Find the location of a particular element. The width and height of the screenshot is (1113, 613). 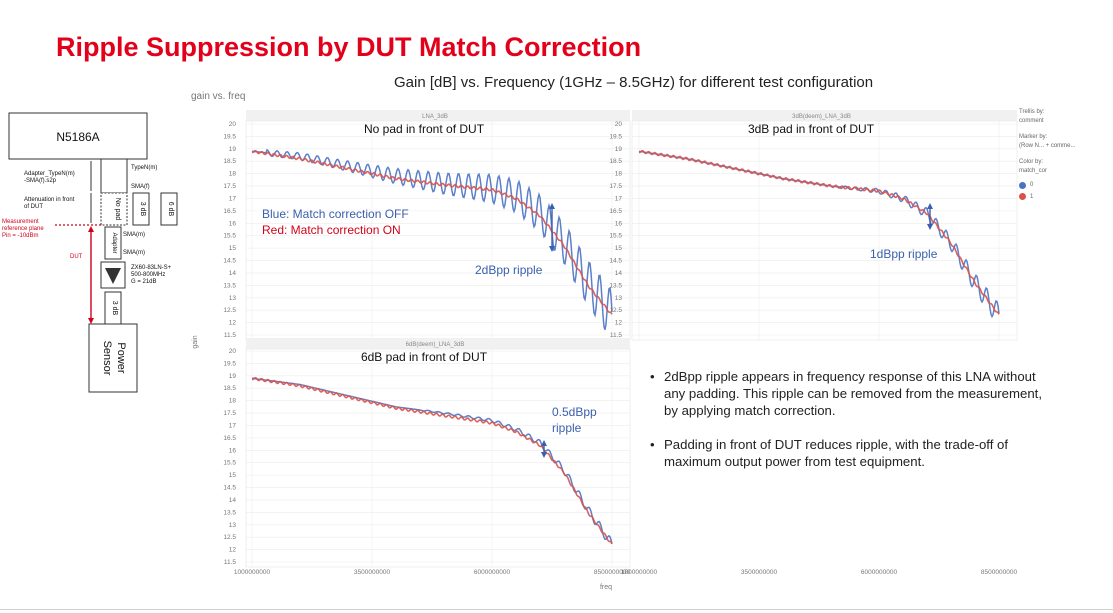

panel-annotation: 6dB pad in front of DUT is located at coordinates (424, 357).